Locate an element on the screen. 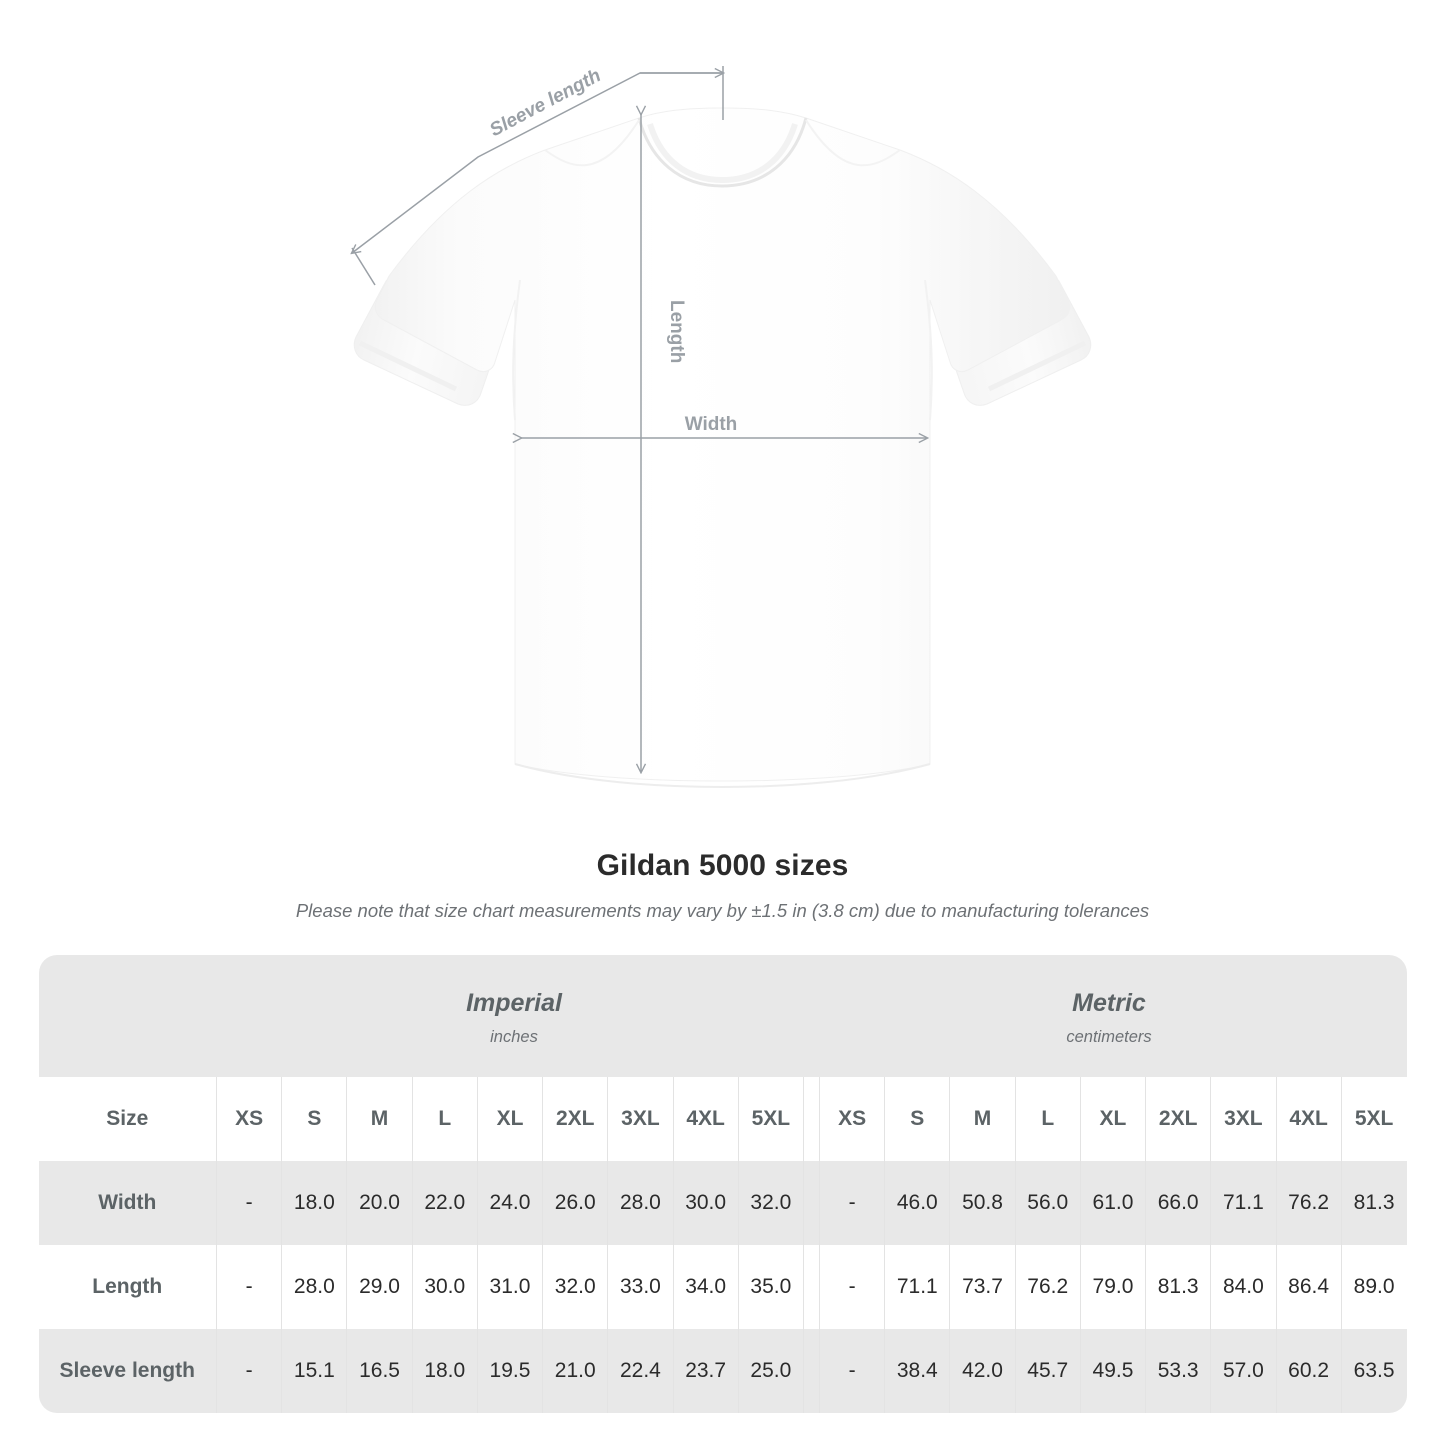  col-head-imperial-s: S is located at coordinates (314, 1119).